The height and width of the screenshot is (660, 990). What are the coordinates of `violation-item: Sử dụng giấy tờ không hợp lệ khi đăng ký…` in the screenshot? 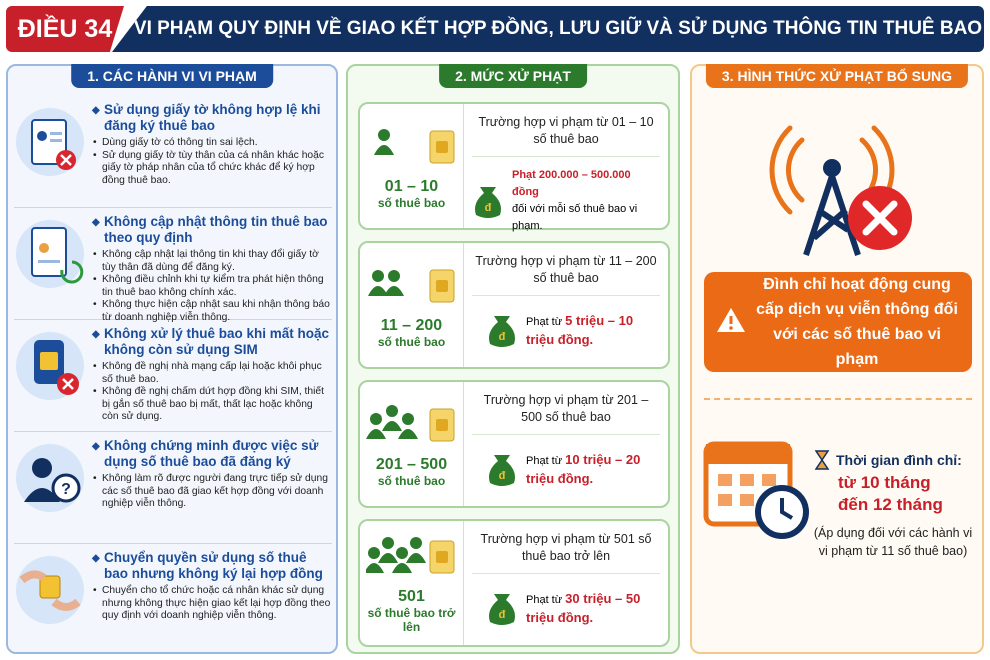 It's located at (173, 152).